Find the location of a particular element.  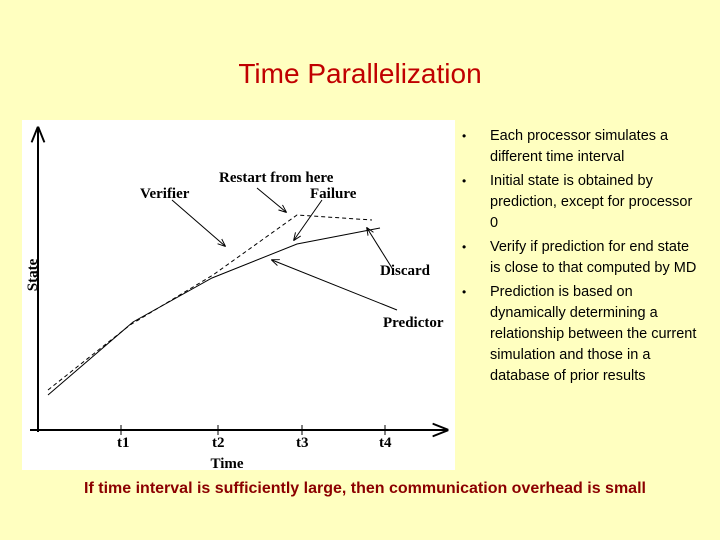

tick-label: t2 is located at coordinates (218, 443).